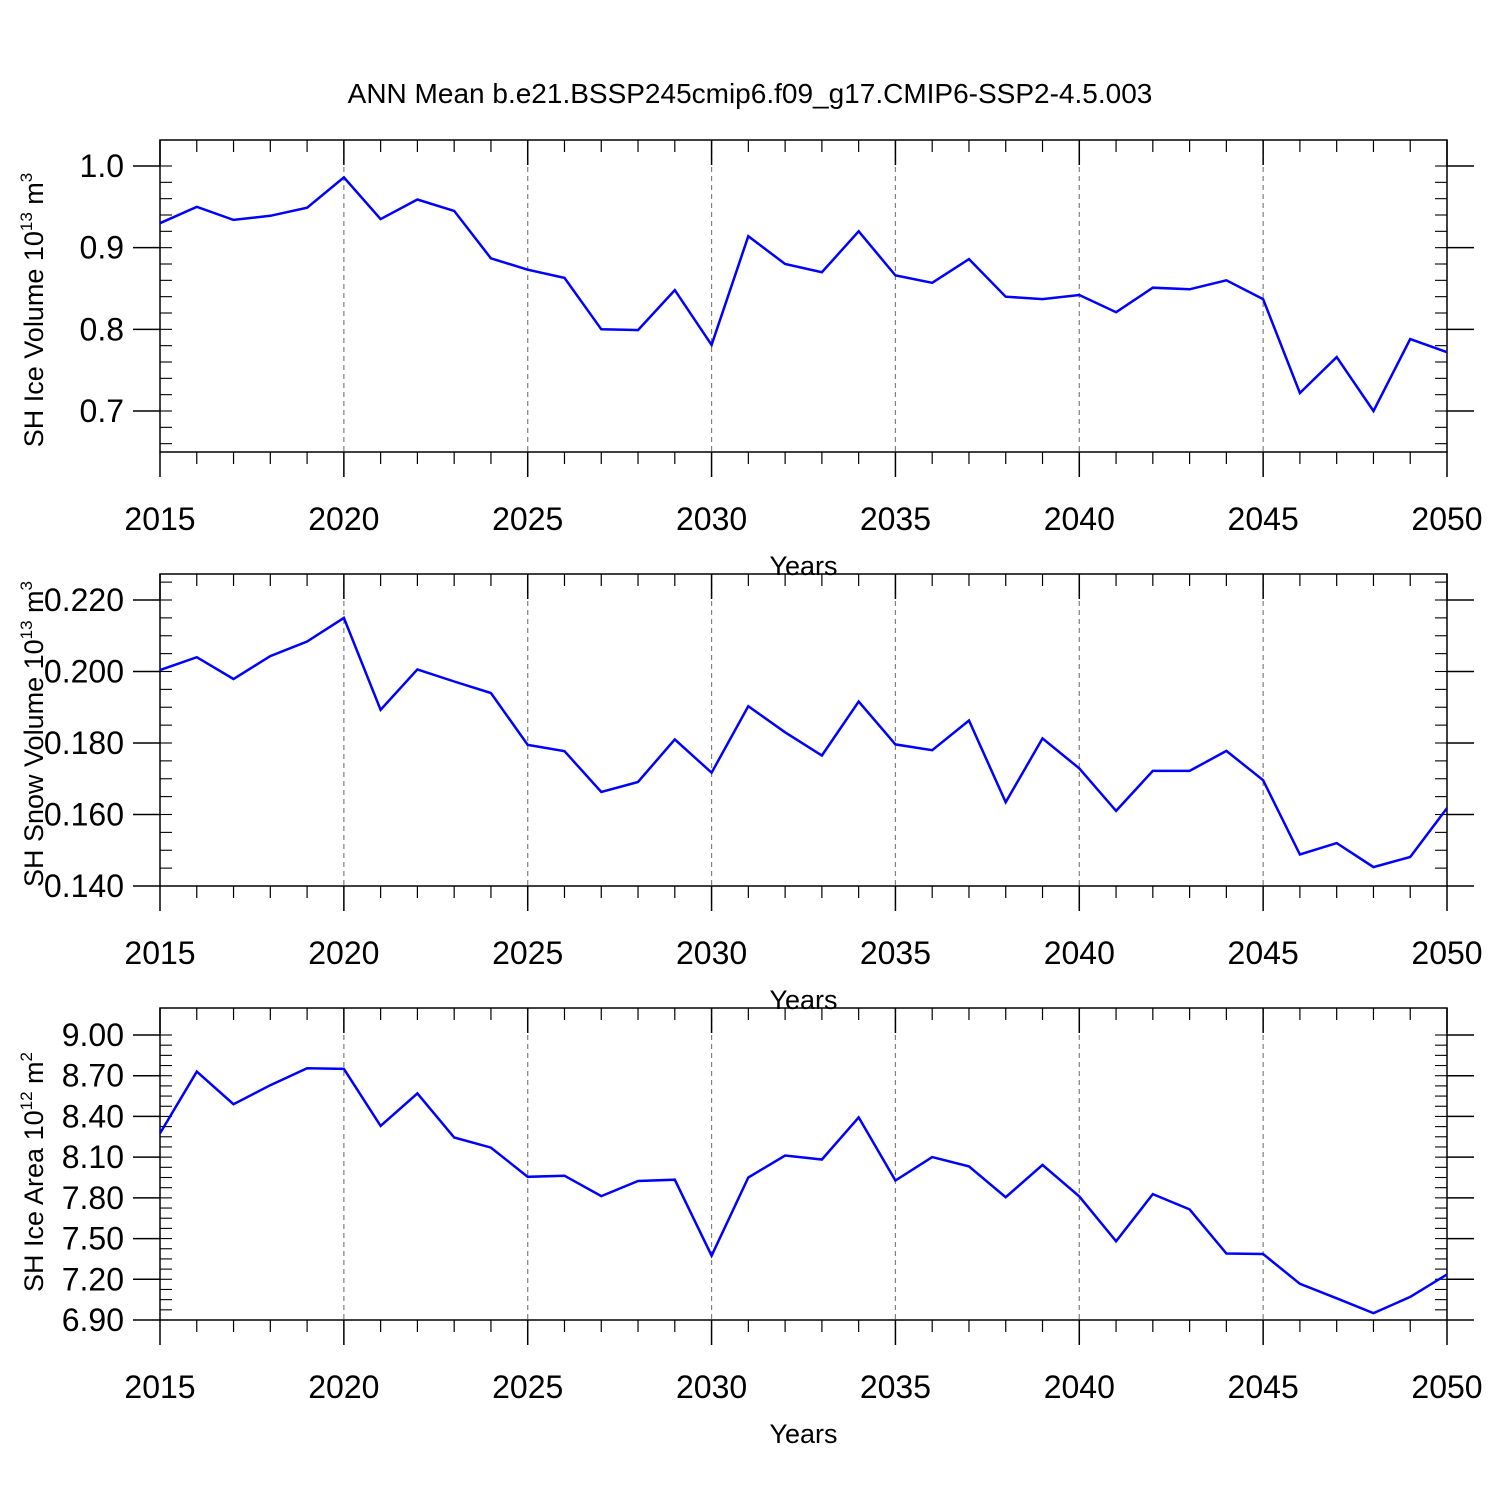 The width and height of the screenshot is (1500, 1500). I want to click on y-tick-label: 9.00, so click(93, 1035).